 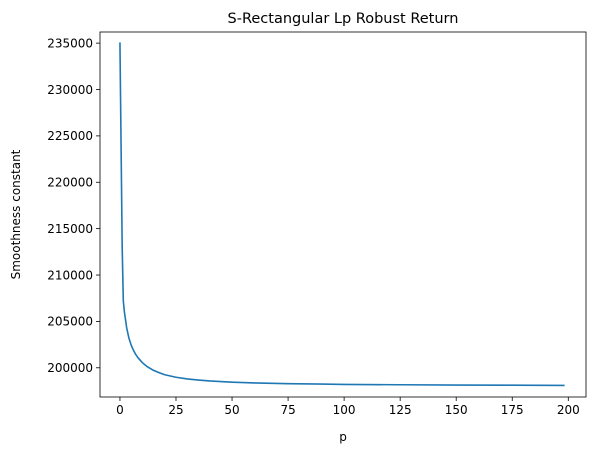 I want to click on y-tick-label: 235000, so click(x=70, y=43).